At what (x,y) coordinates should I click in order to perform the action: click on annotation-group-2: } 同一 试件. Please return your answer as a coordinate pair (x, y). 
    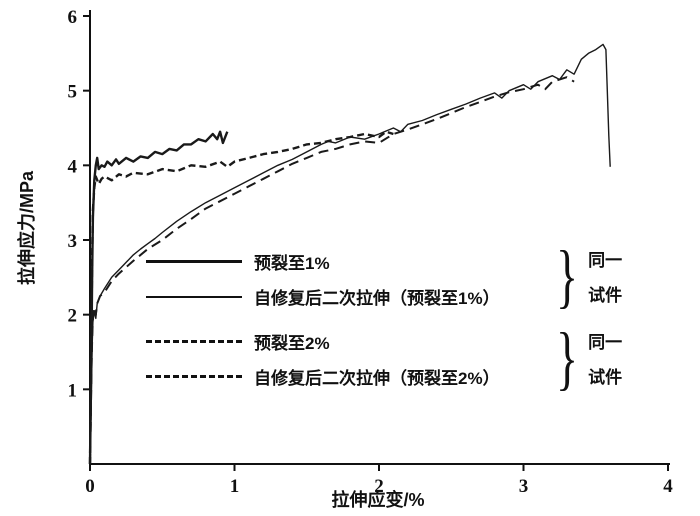
    Looking at the image, I should click on (589, 358).